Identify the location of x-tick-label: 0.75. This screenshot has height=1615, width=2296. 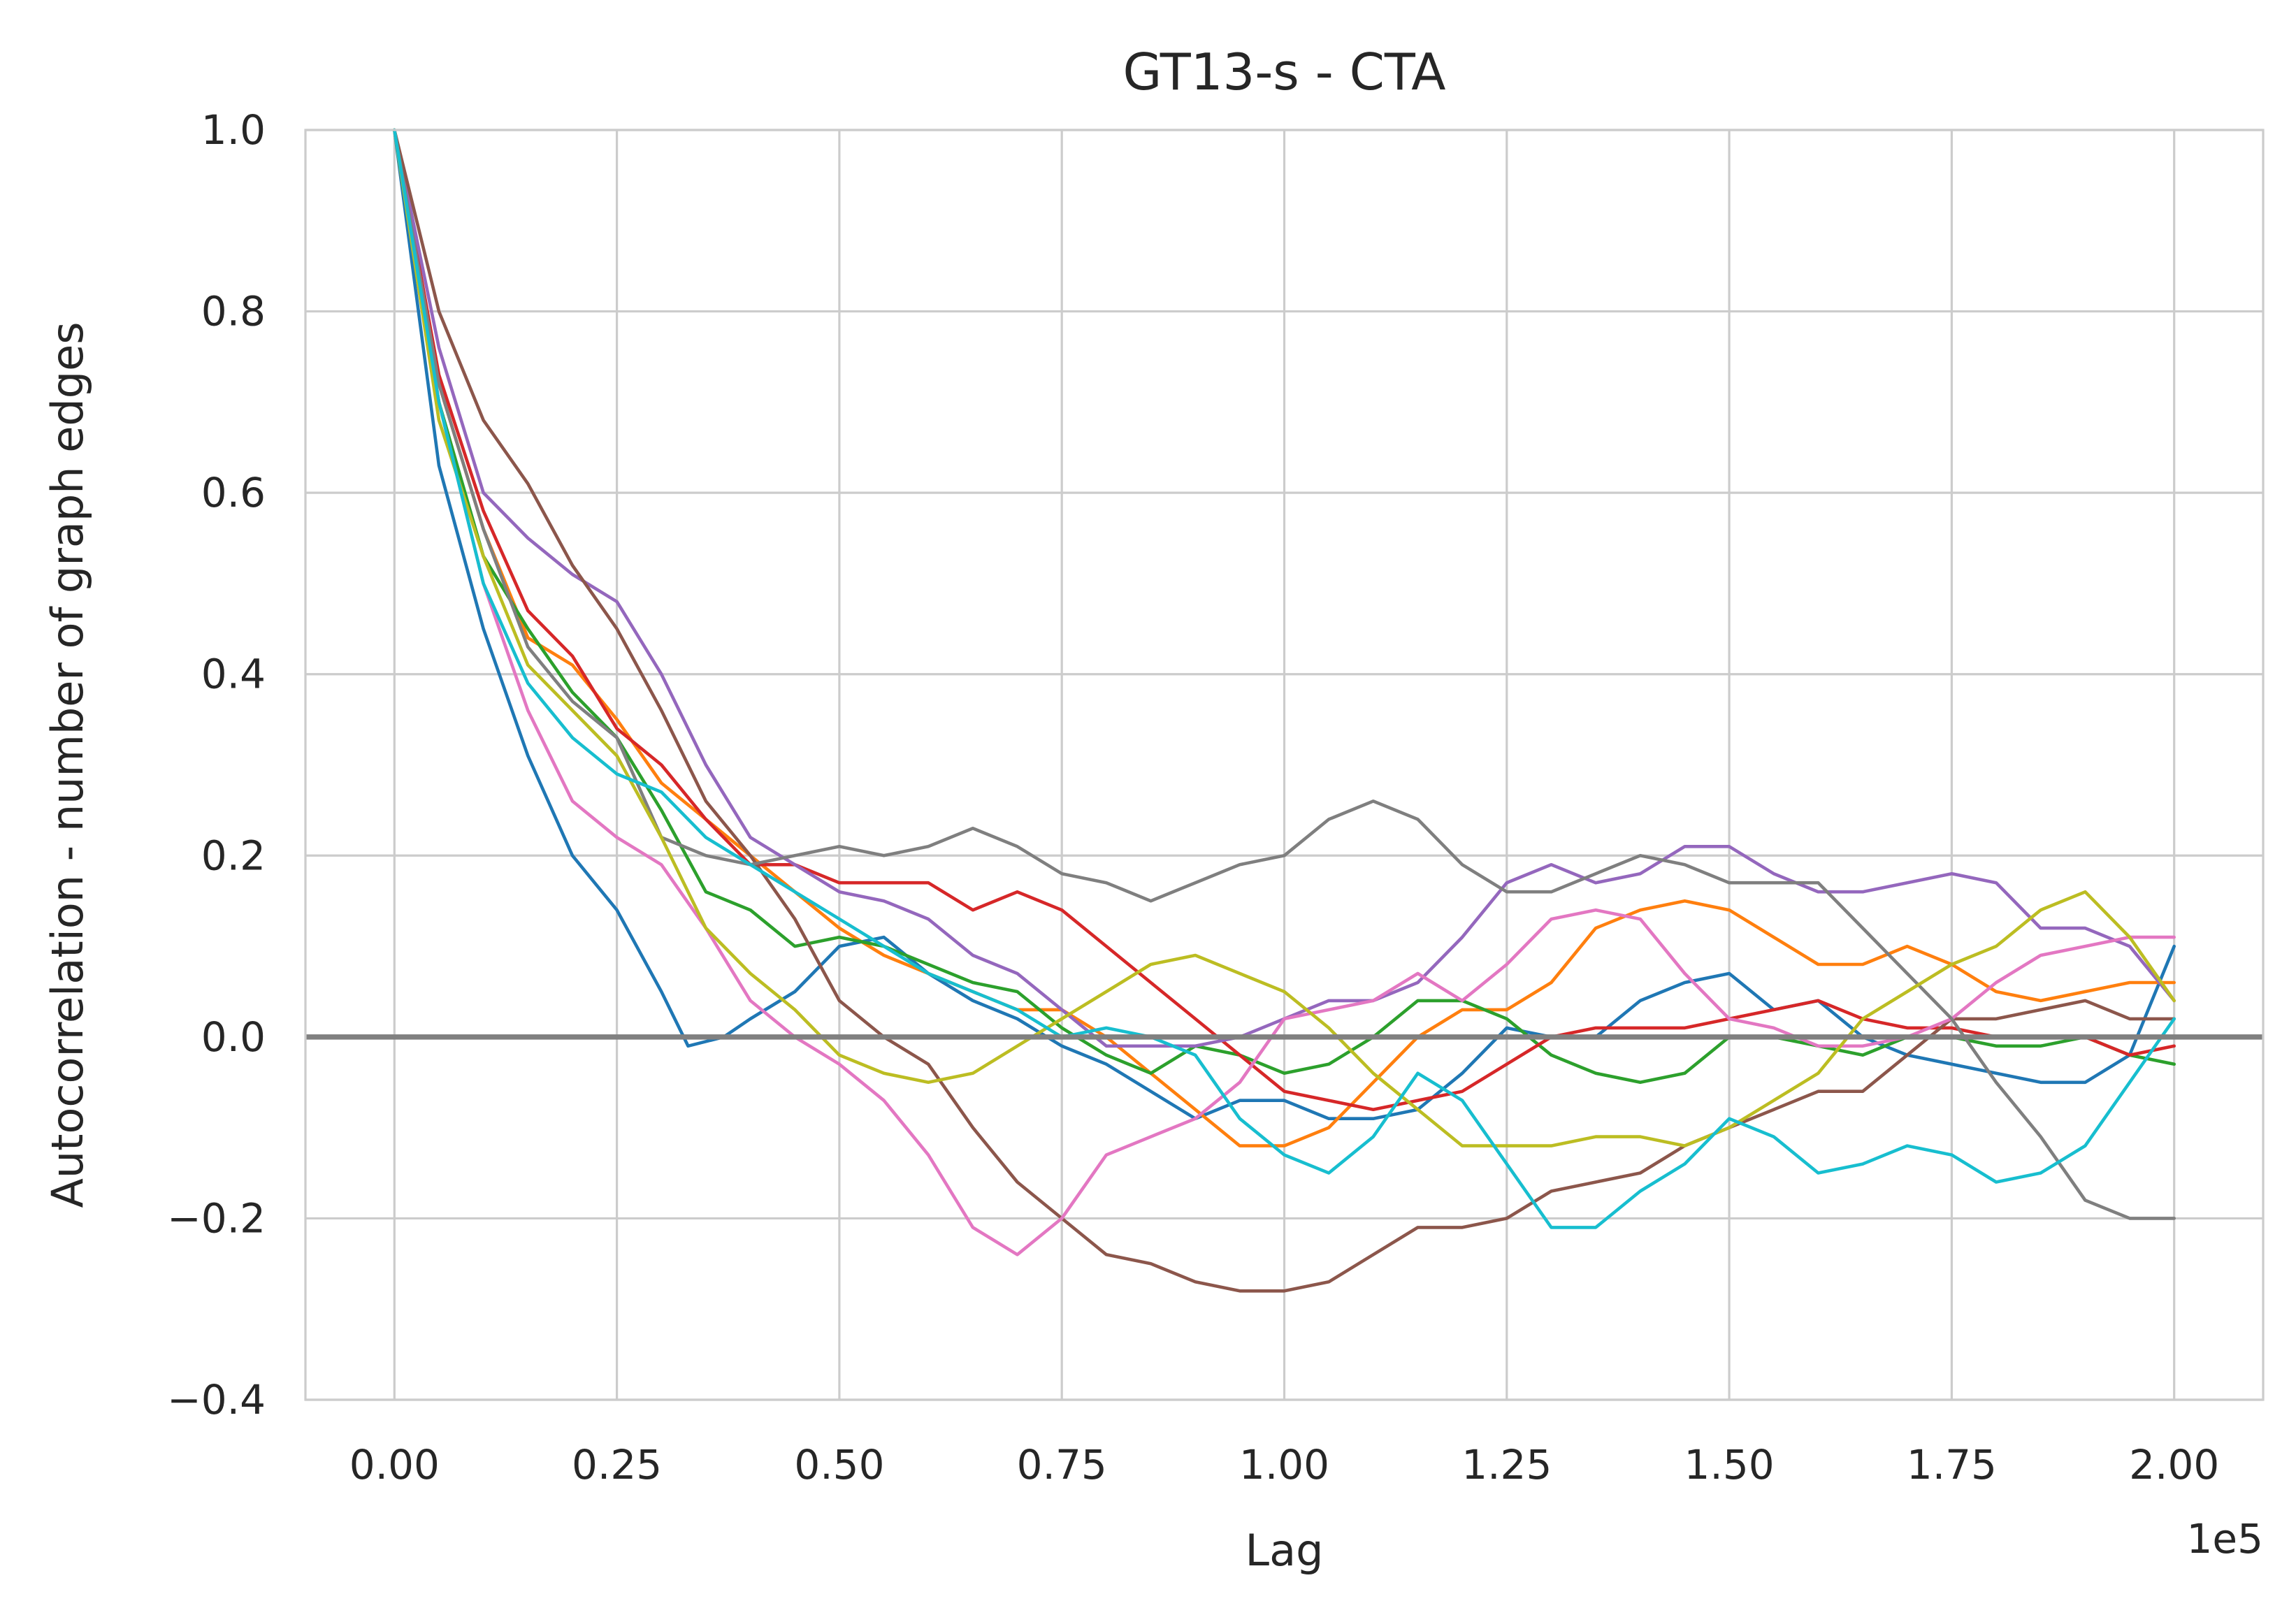
(1062, 1465).